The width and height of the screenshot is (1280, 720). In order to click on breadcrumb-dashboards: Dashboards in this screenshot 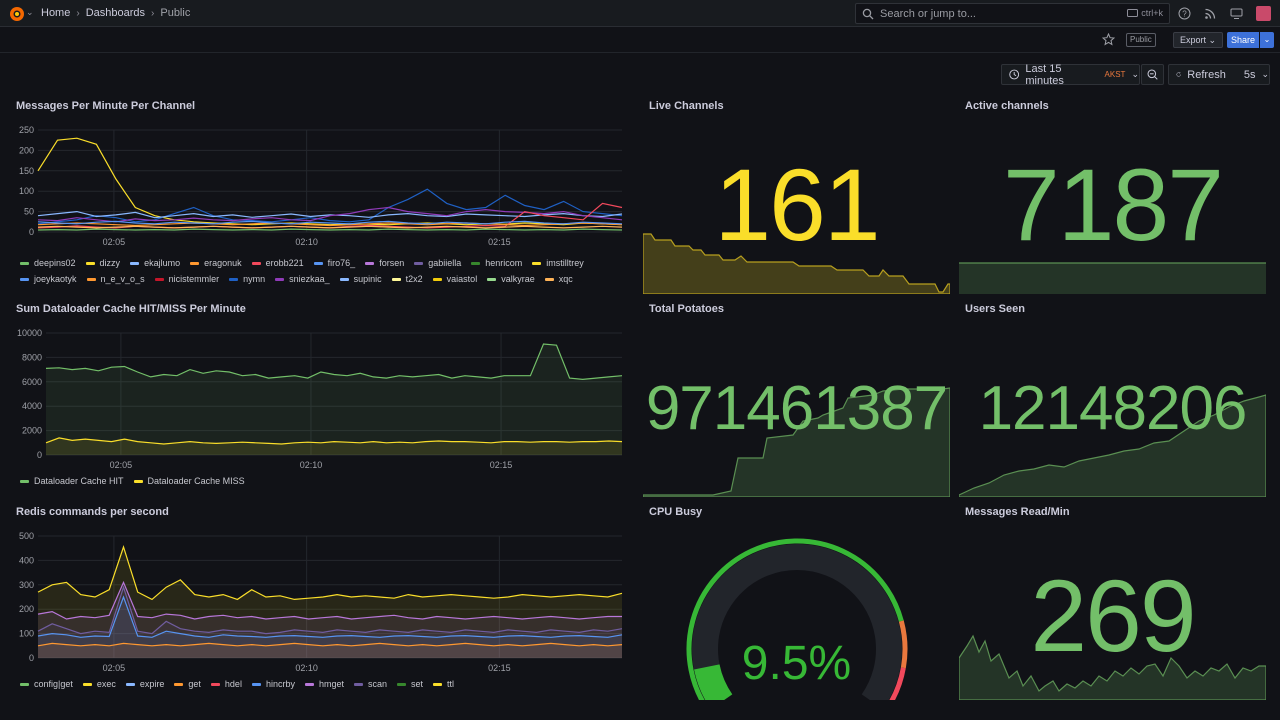, I will do `click(115, 13)`.